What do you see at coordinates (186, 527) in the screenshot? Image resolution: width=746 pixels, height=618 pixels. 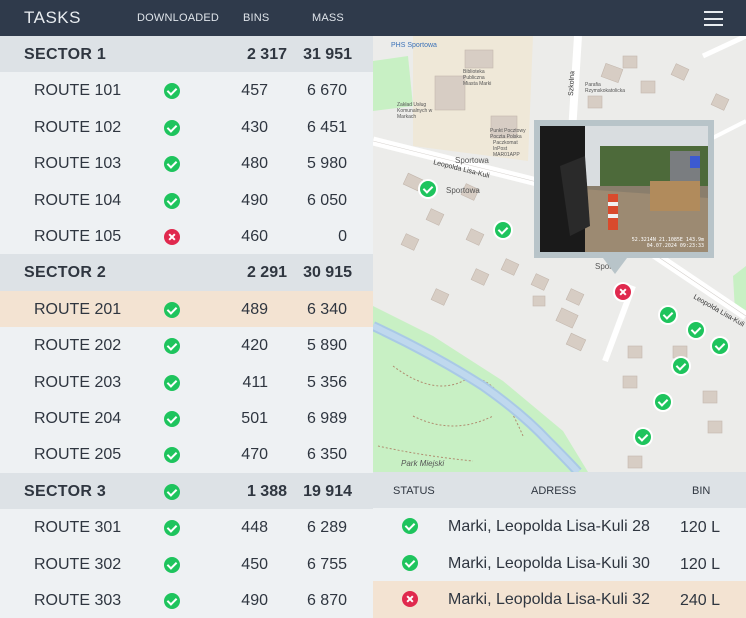 I see `route-row: ROUTE 301 448 6 289` at bounding box center [186, 527].